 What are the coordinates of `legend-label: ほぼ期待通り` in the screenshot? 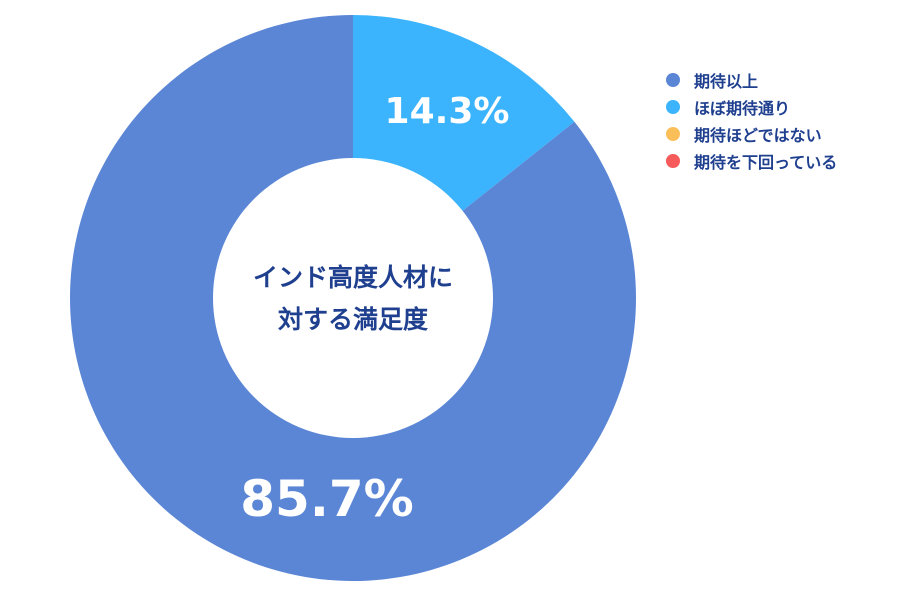 It's located at (742, 108).